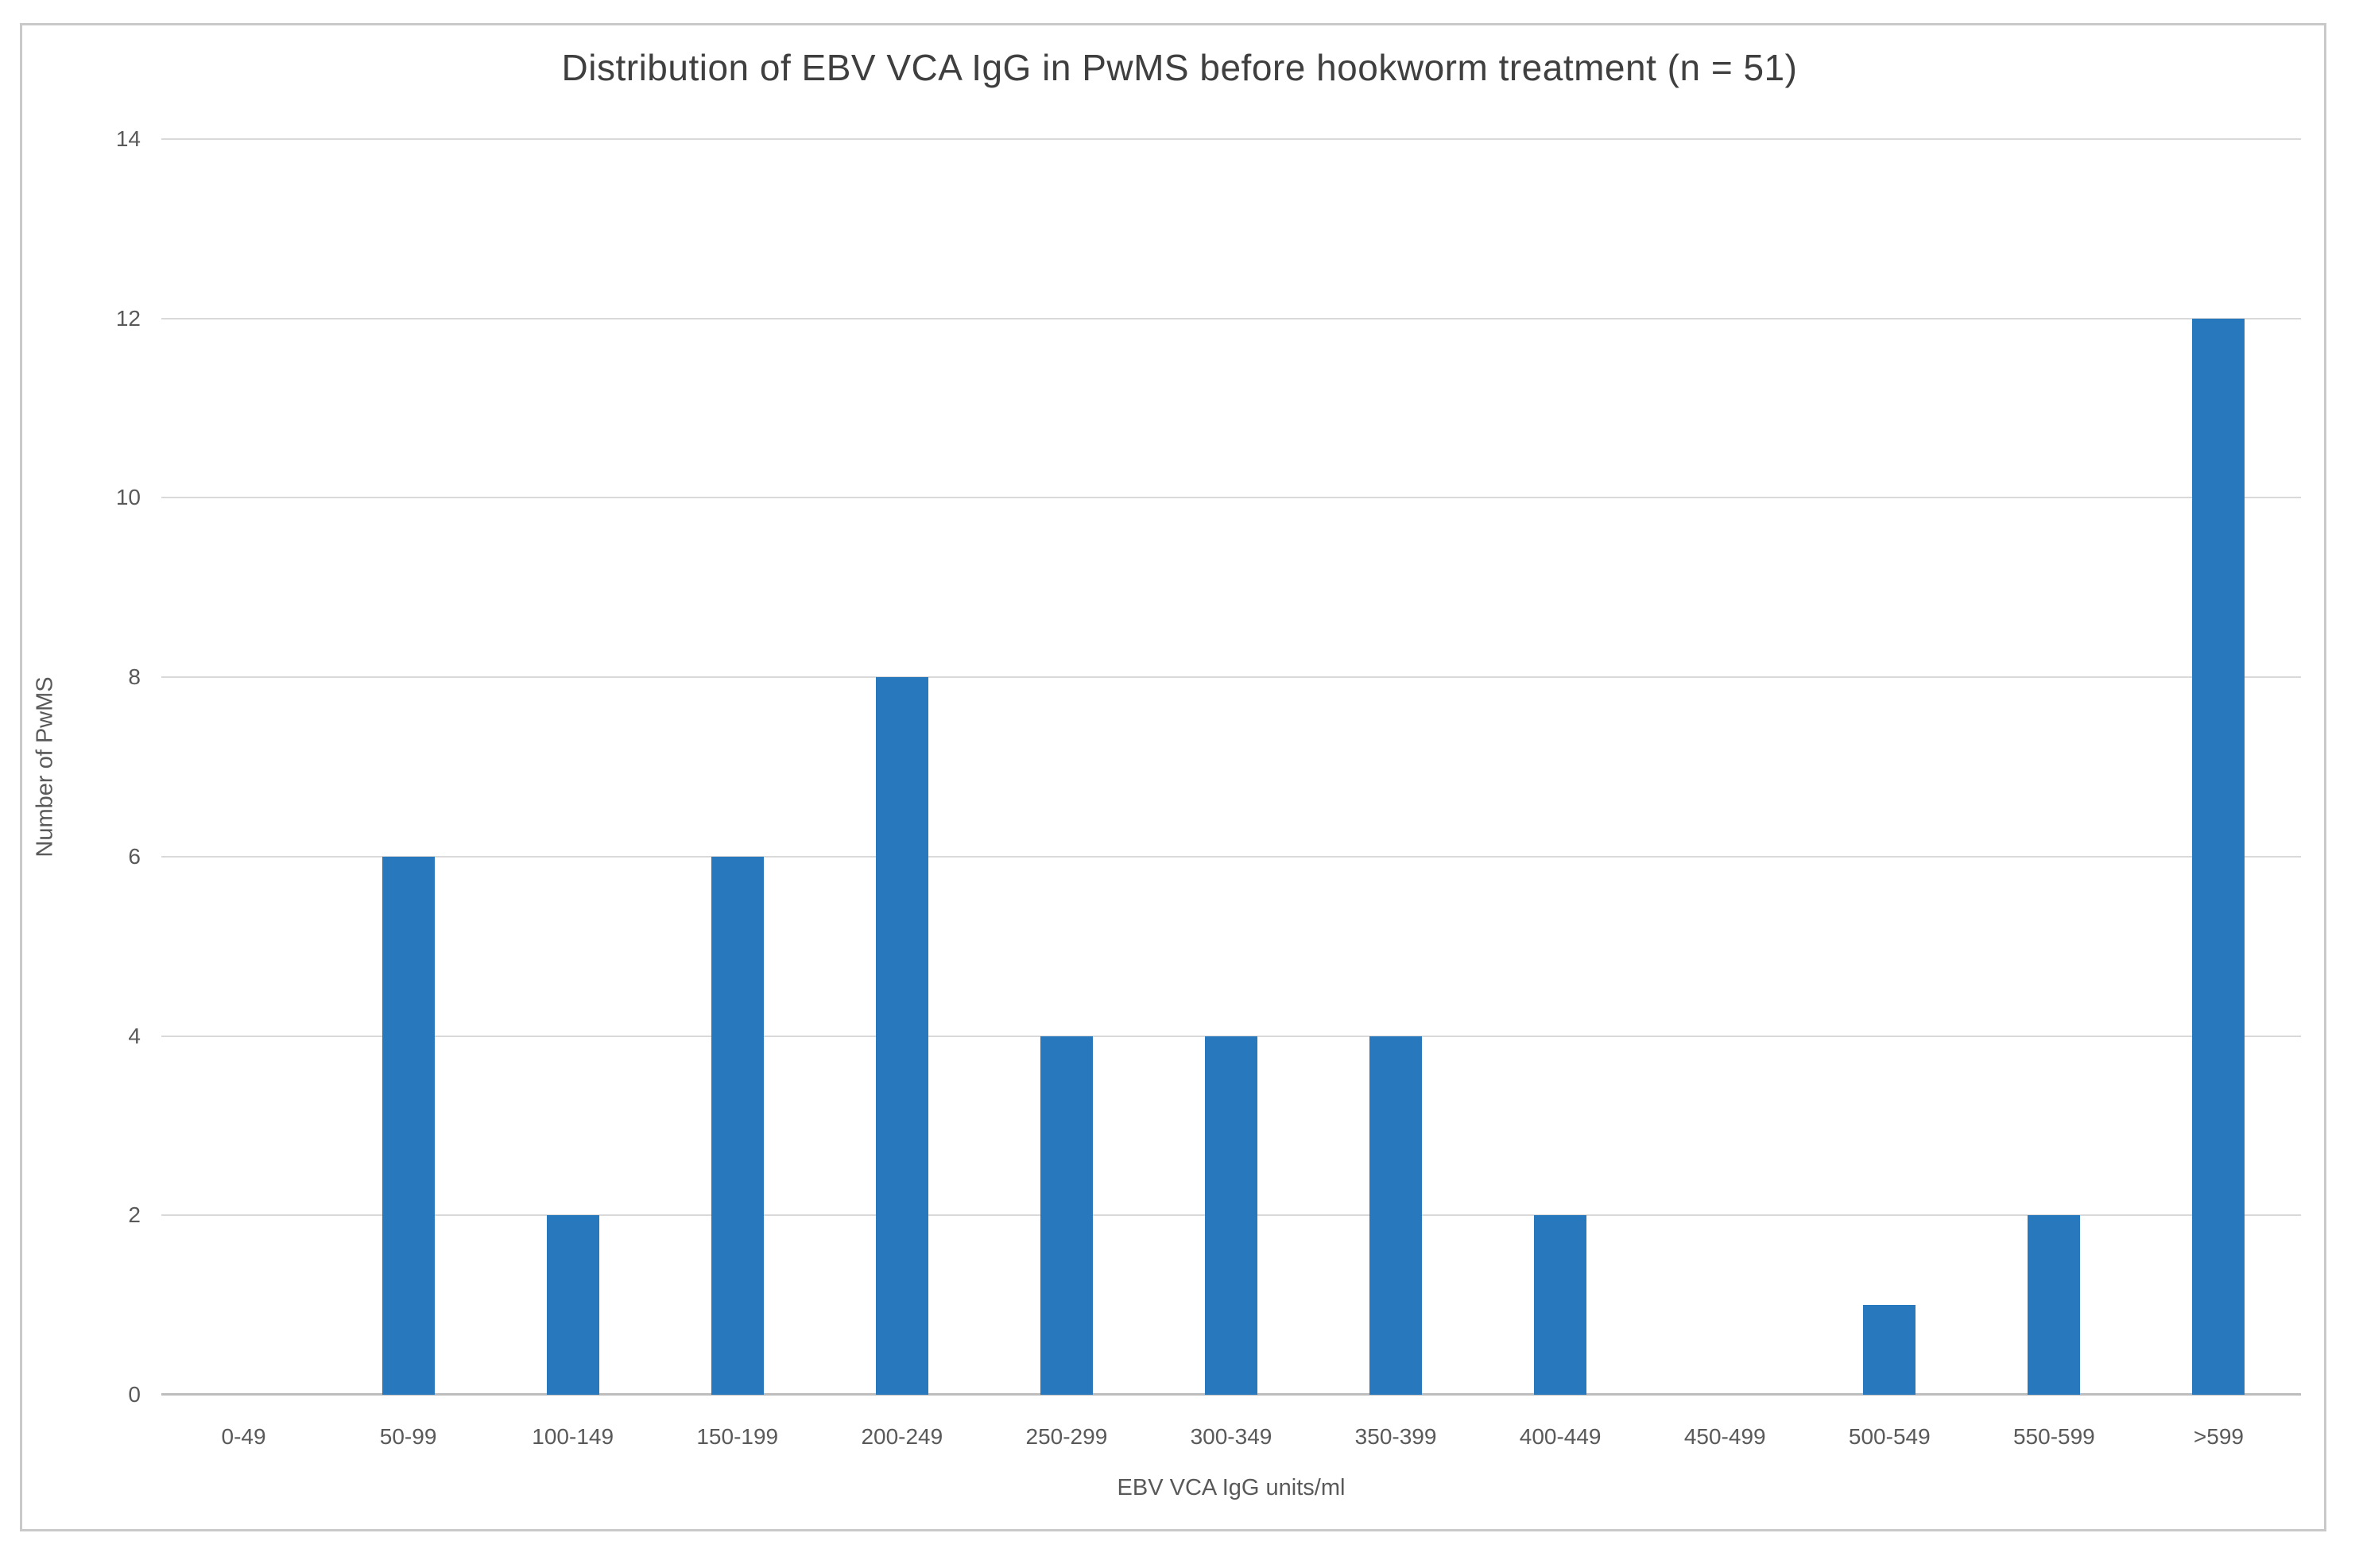 This screenshot has height=1568, width=2359. Describe the element at coordinates (1231, 1436) in the screenshot. I see `x-tick-label: 300-349` at that location.